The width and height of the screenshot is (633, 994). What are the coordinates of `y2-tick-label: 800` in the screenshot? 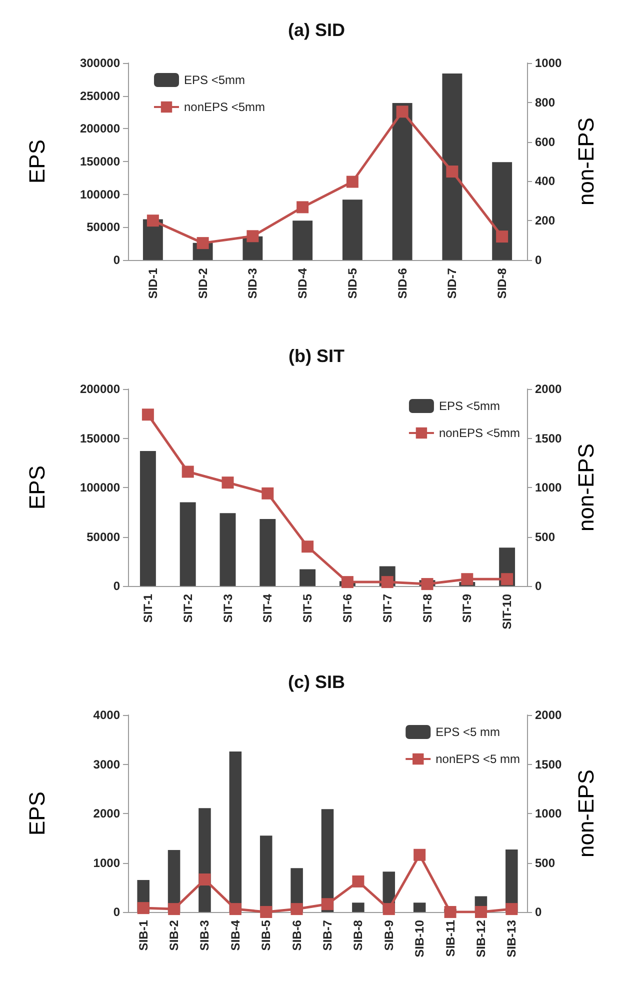 It's located at (545, 102).